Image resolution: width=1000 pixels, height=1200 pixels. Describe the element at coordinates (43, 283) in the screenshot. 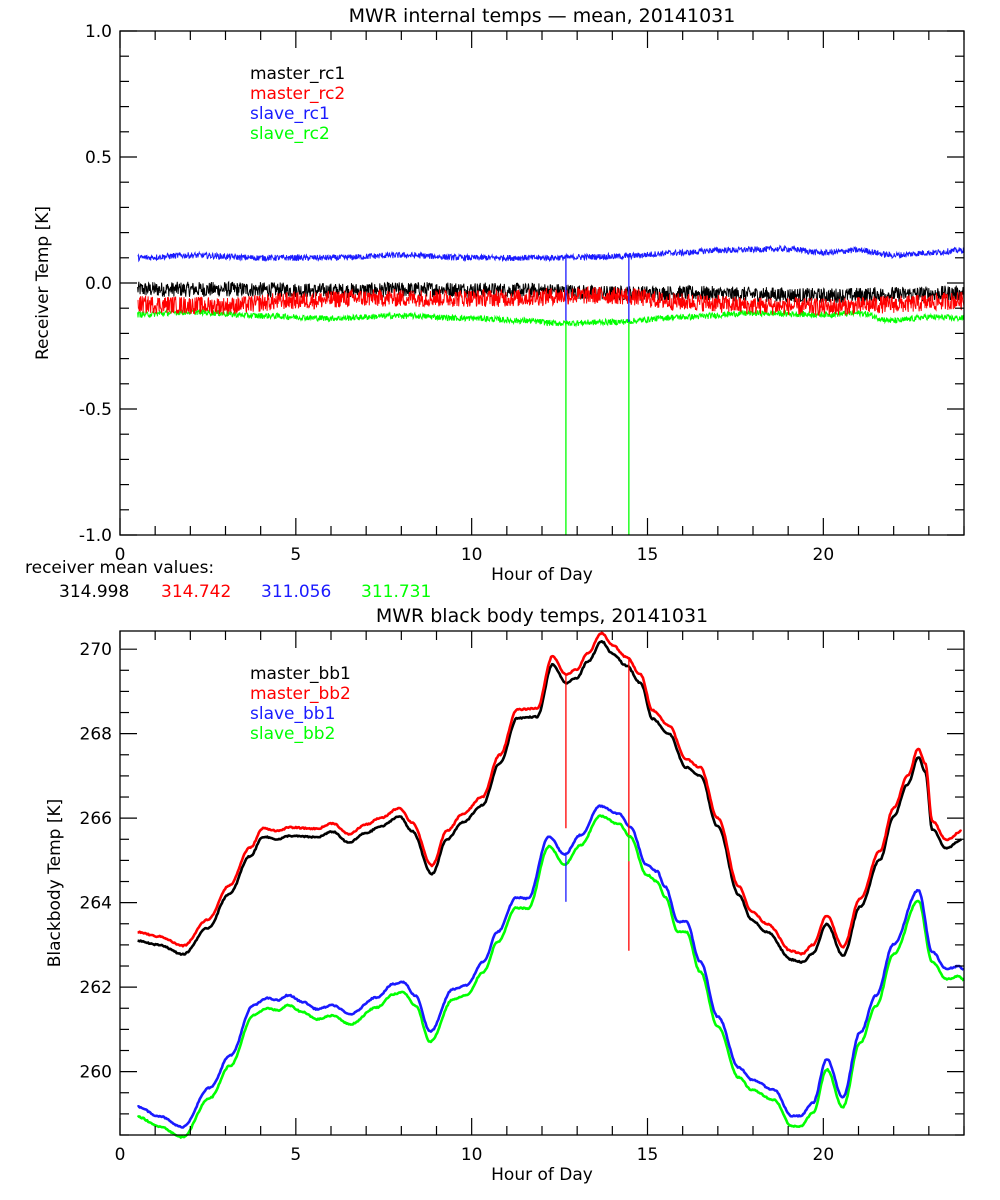

I see `y-axis-label: Receiver Temp [K]` at that location.